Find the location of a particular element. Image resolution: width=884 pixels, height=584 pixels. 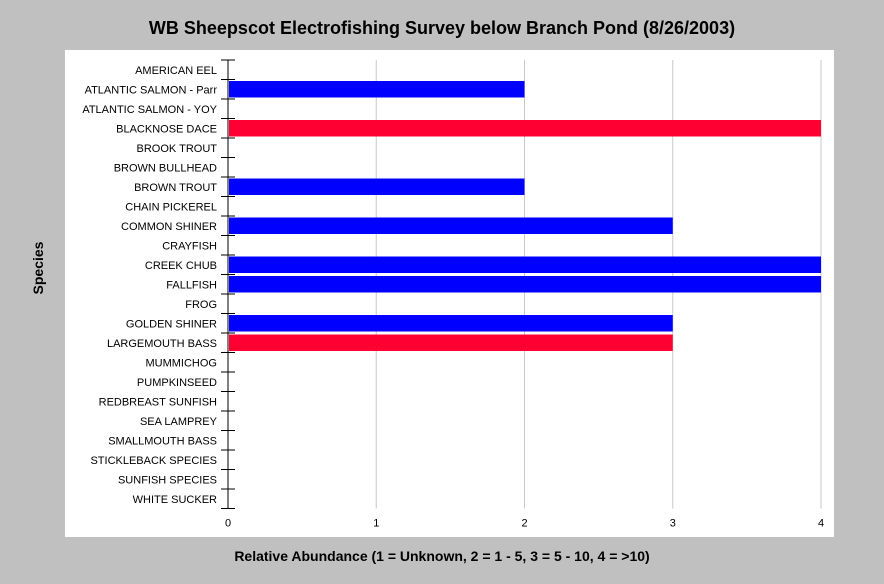

category-label: SEA LAMPREY is located at coordinates (179, 422).